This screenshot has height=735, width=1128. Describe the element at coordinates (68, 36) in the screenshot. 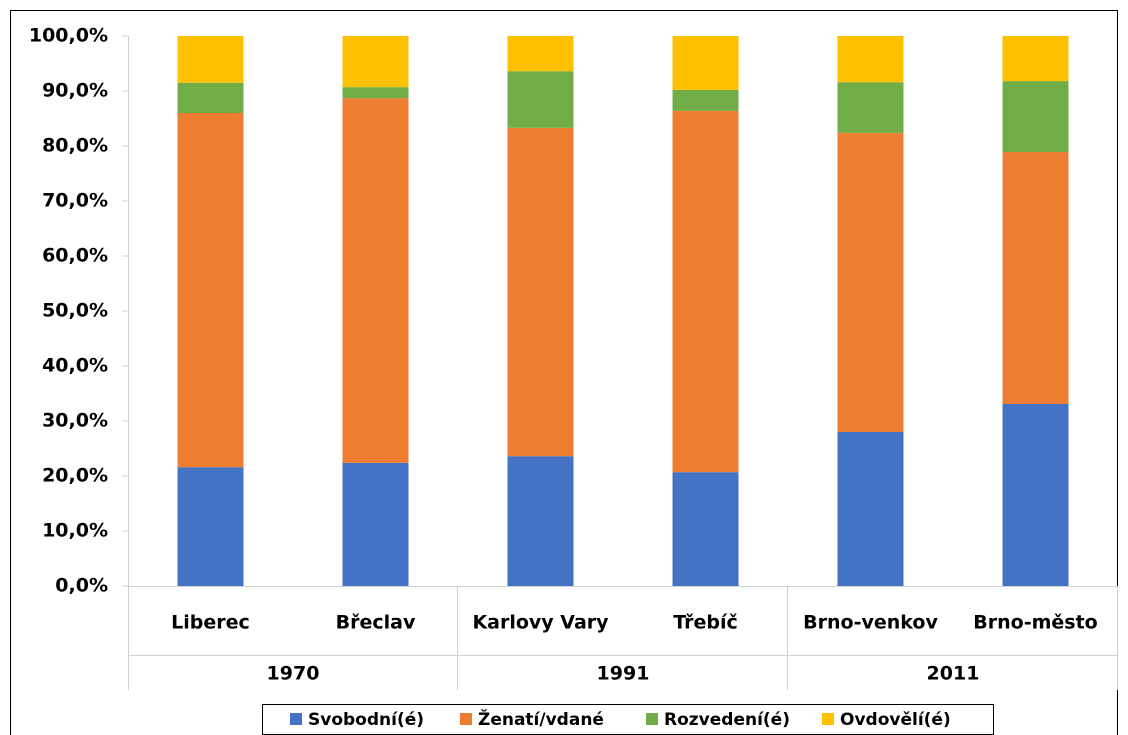

I see `y-tick-label: 100,0%` at that location.